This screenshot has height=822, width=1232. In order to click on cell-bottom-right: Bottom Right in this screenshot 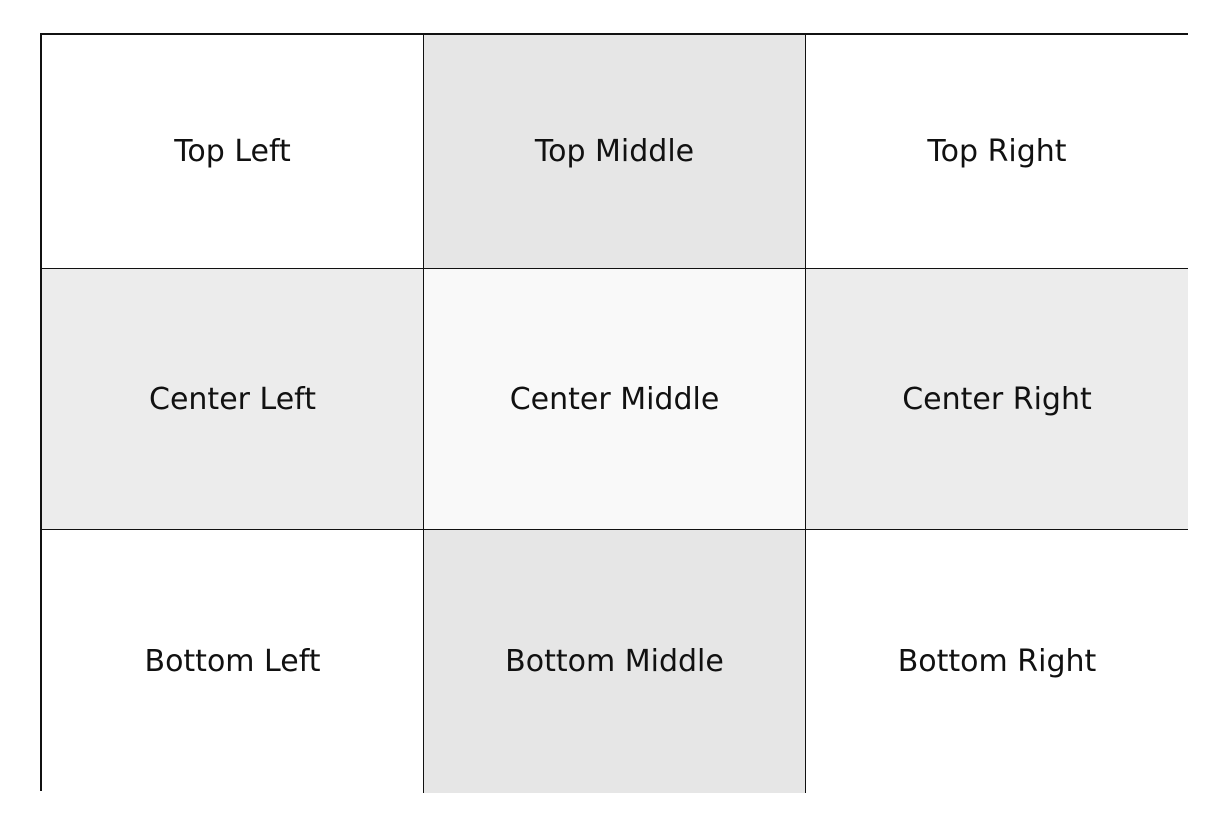, I will do `click(997, 661)`.